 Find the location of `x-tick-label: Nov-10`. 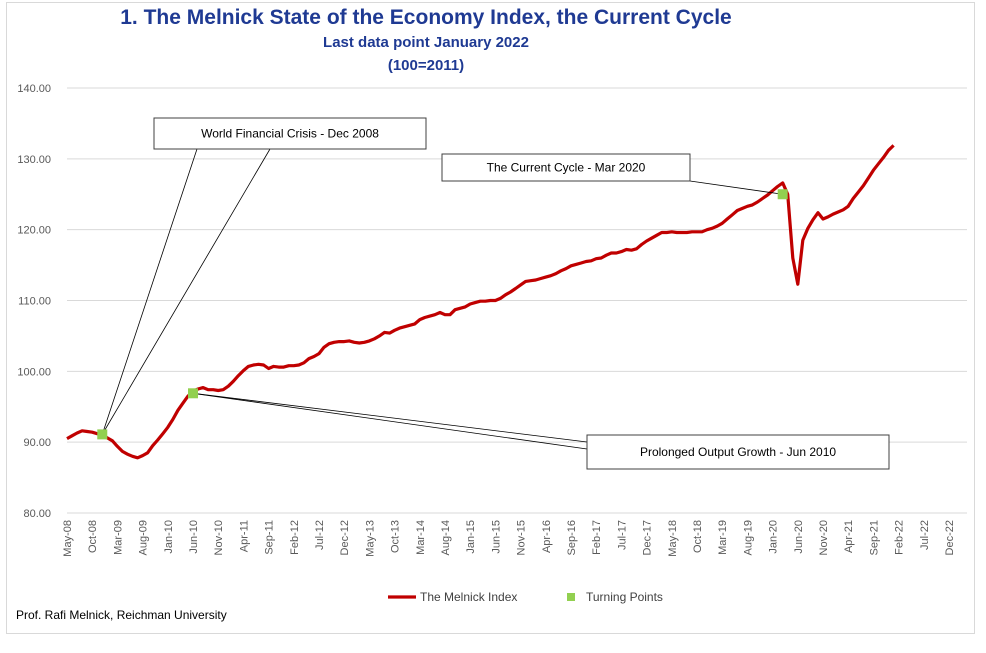

x-tick-label: Nov-10 is located at coordinates (219, 537).